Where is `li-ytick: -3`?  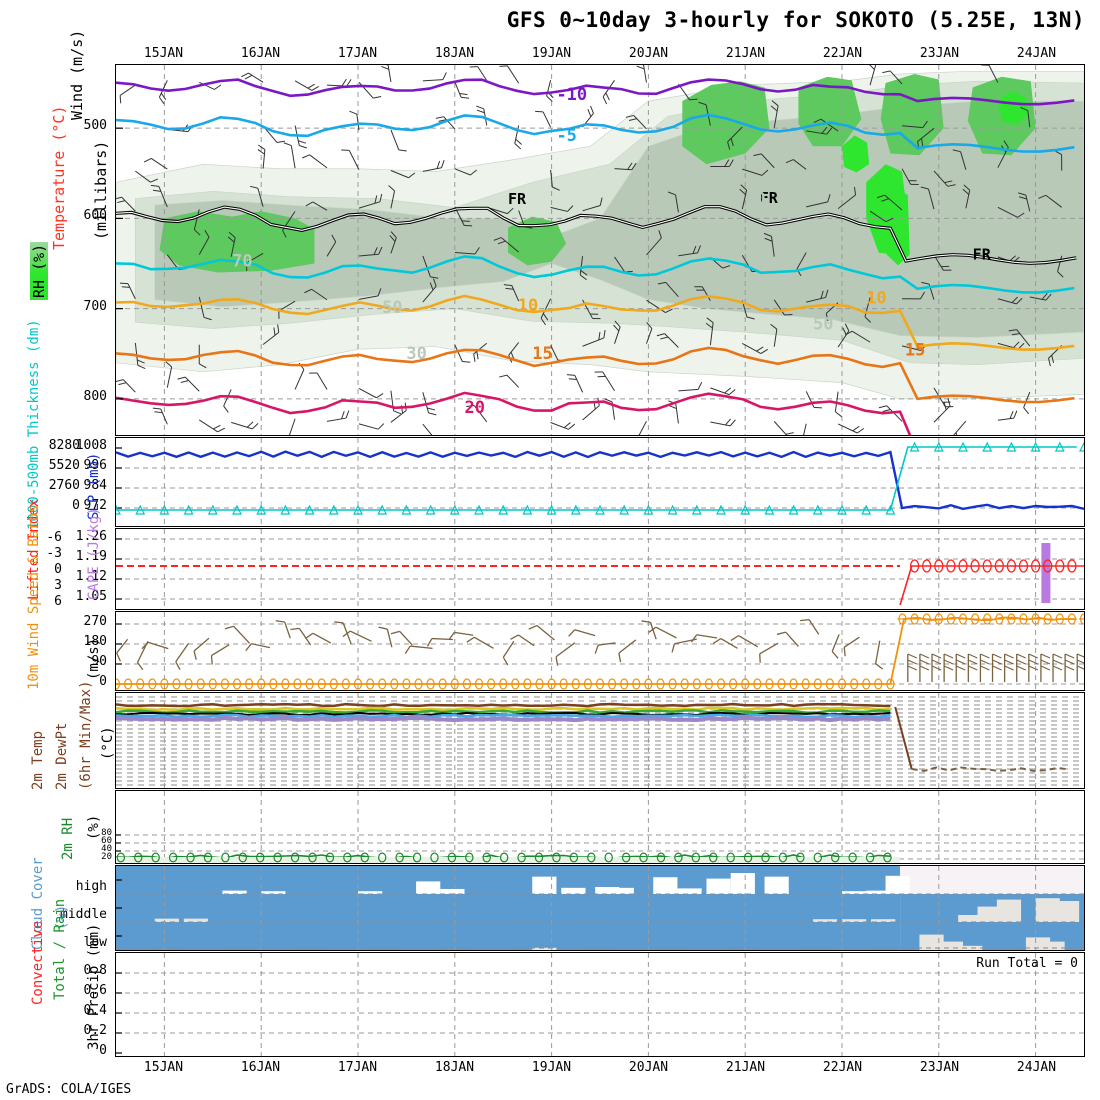 li-ytick: -3 is located at coordinates (54, 553).